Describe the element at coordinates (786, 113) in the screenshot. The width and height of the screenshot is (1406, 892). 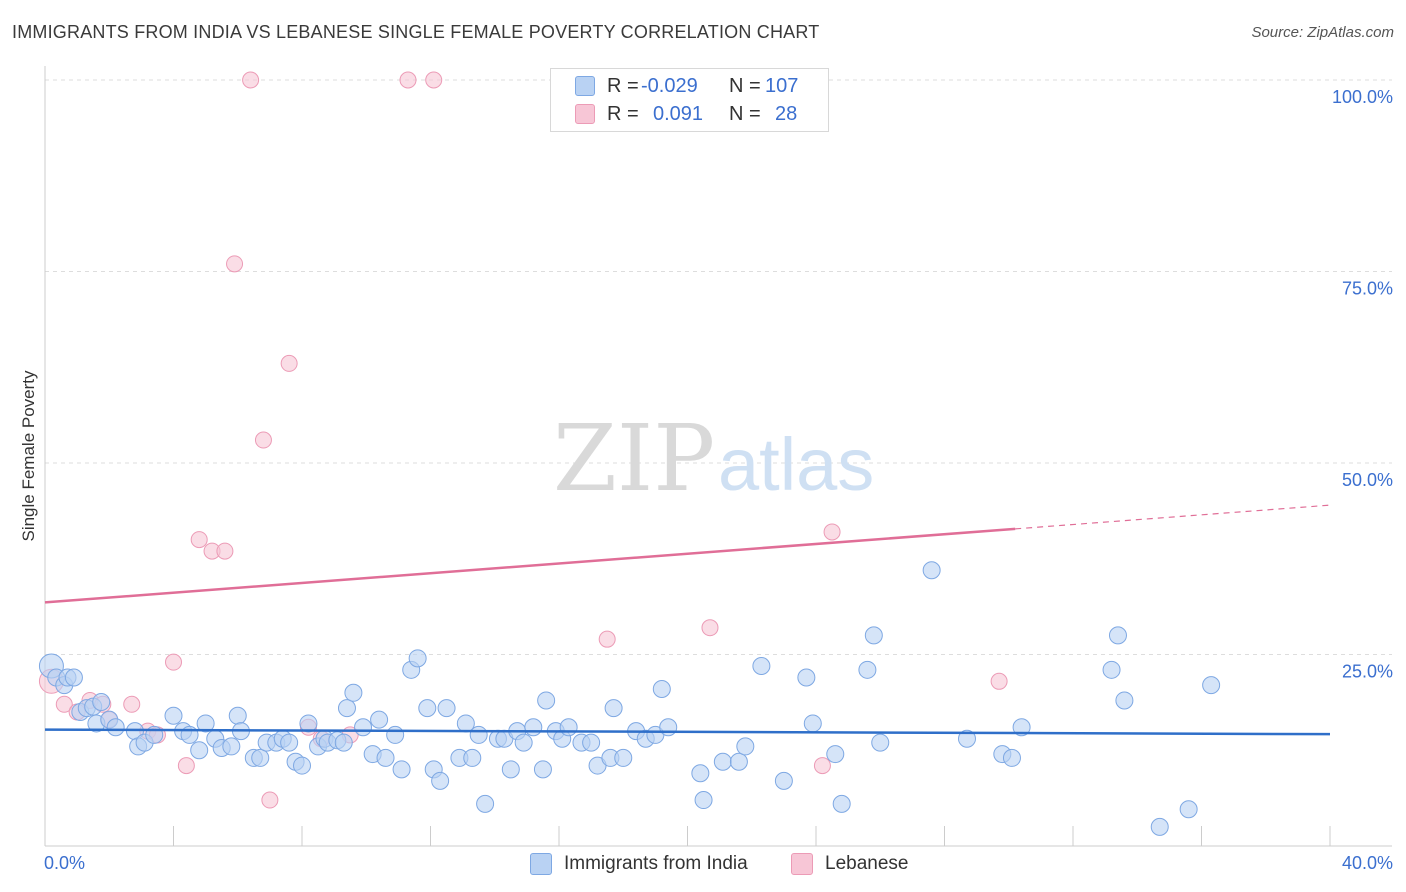
I see `lebanese-n-value: 28` at that location.